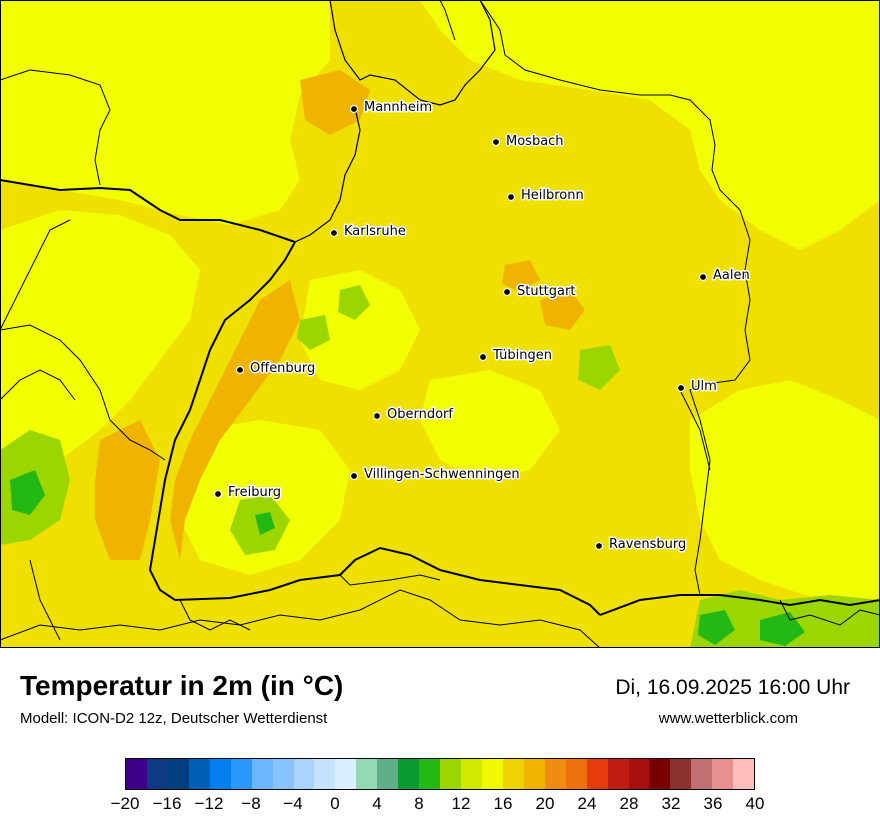 This screenshot has width=880, height=830. I want to click on legend-tick-label: 36, so click(713, 803).